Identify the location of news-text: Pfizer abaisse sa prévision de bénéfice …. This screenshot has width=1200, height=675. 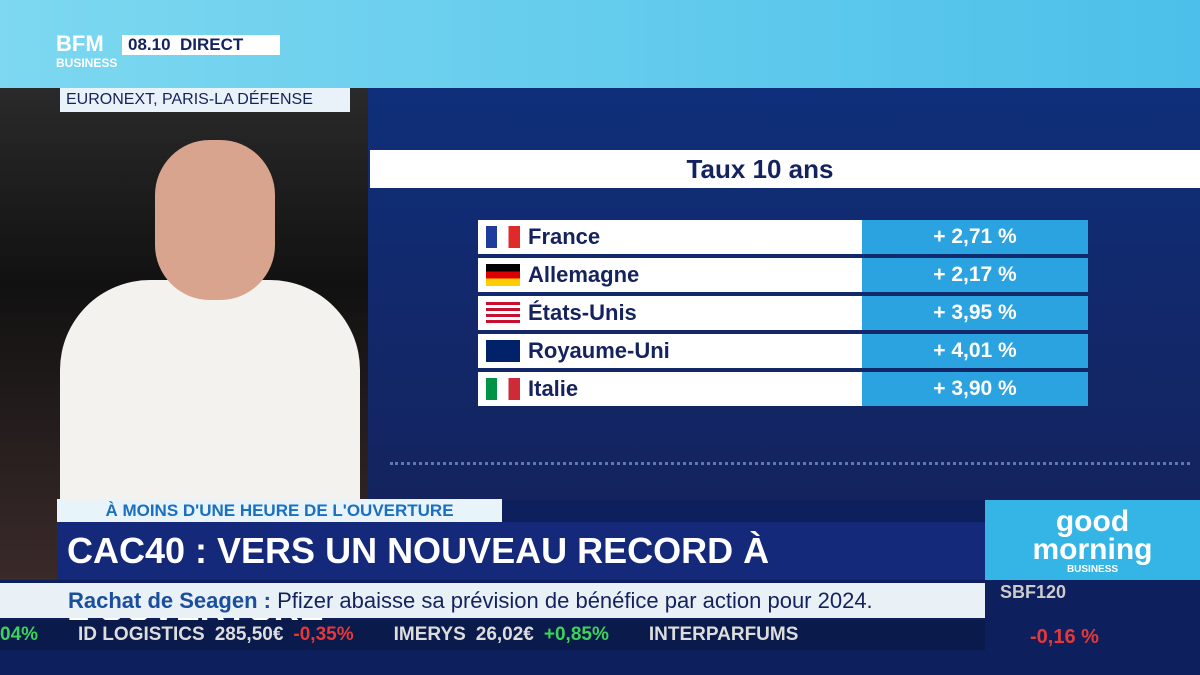
(575, 600).